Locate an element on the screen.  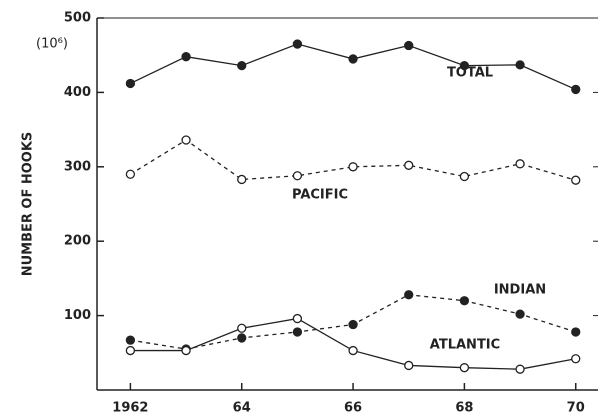
series-label: TOTAL is located at coordinates (470, 73).